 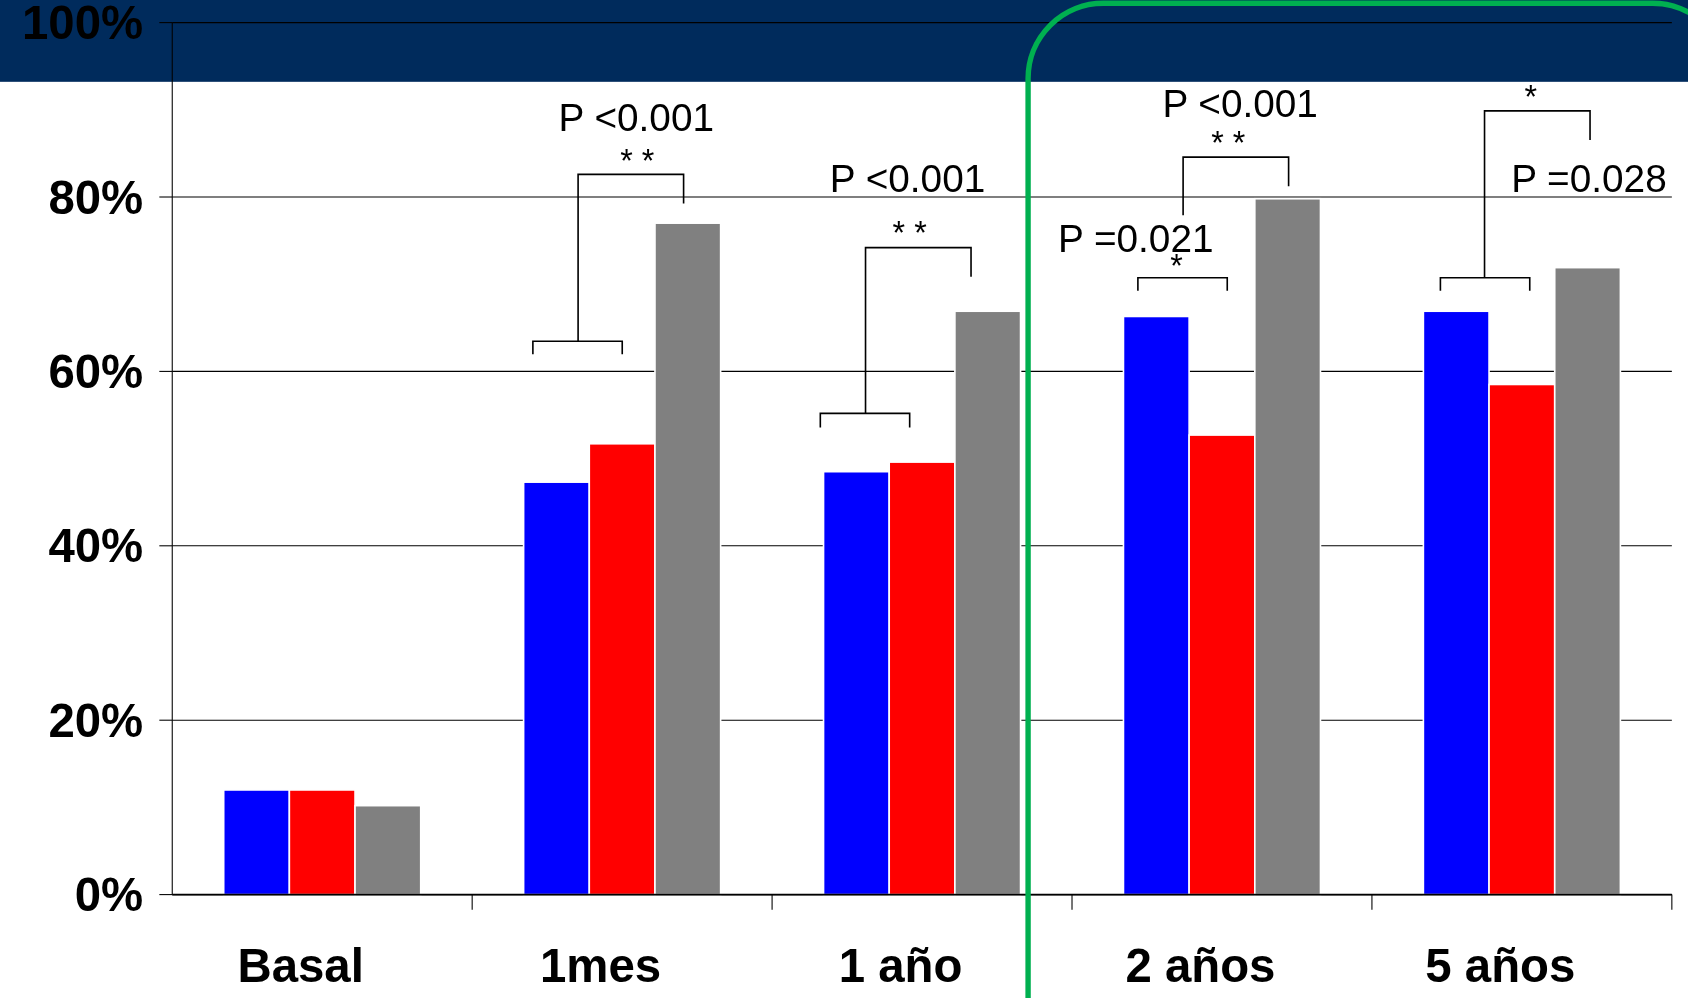 I want to click on x-tick-label: Basal, so click(x=300, y=965).